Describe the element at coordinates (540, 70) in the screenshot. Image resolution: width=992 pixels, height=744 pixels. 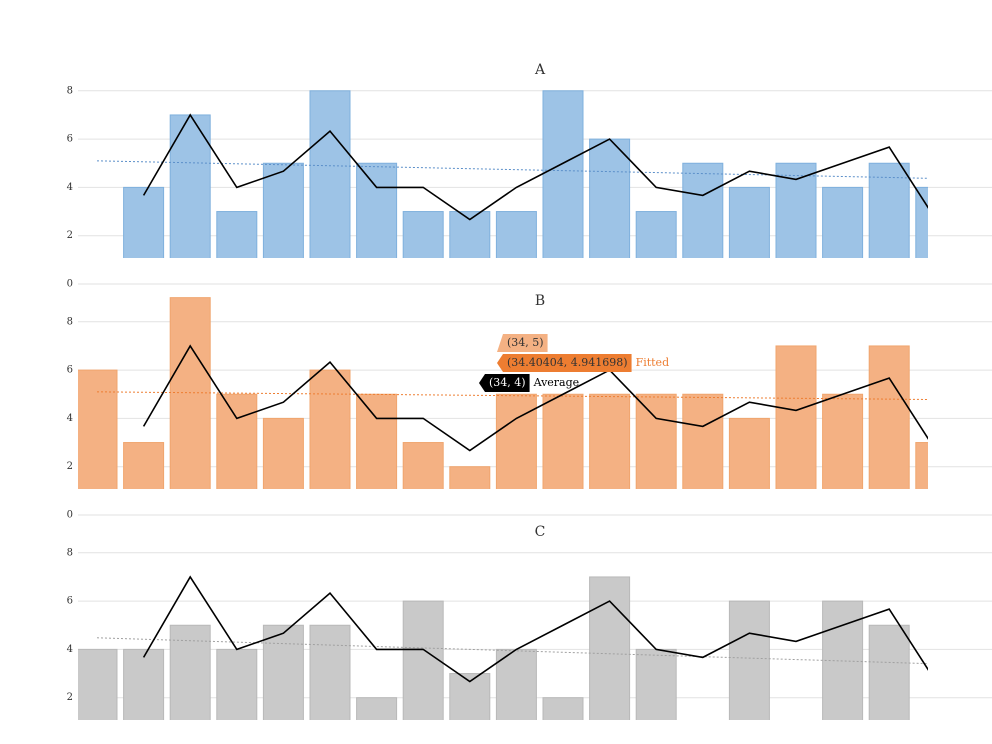
I see `chart-title: A` at that location.